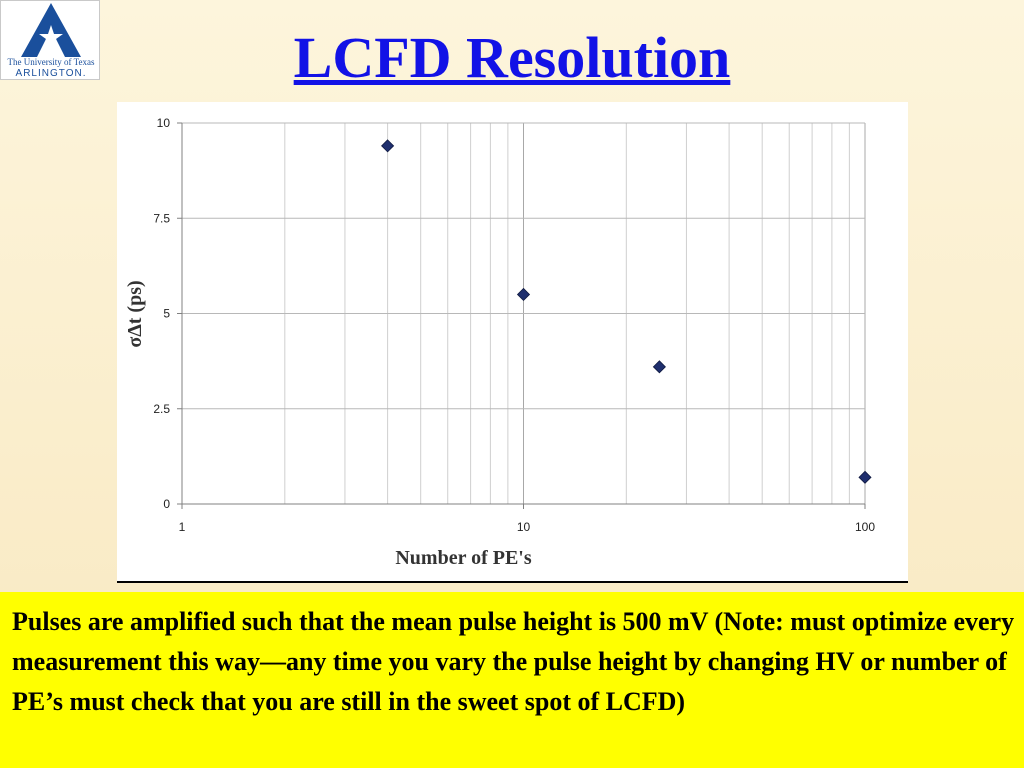 The width and height of the screenshot is (1024, 768). Describe the element at coordinates (463, 558) in the screenshot. I see `x-axis-label: Number of PE's` at that location.